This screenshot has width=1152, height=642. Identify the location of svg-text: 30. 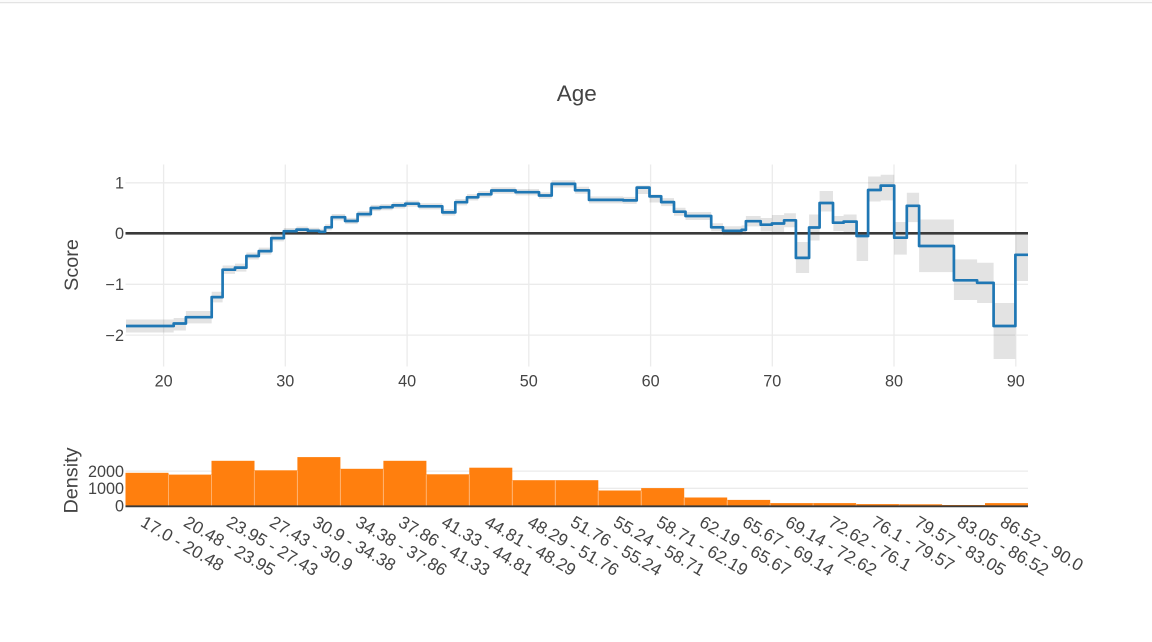
(285, 382).